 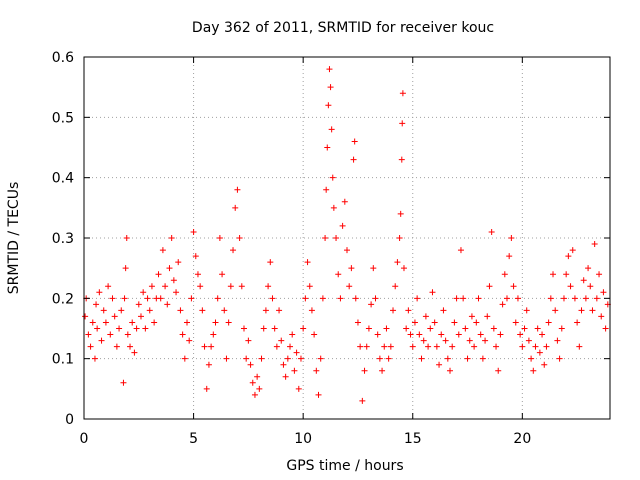 What do you see at coordinates (84, 439) in the screenshot?
I see `x-tick-label: 0` at bounding box center [84, 439].